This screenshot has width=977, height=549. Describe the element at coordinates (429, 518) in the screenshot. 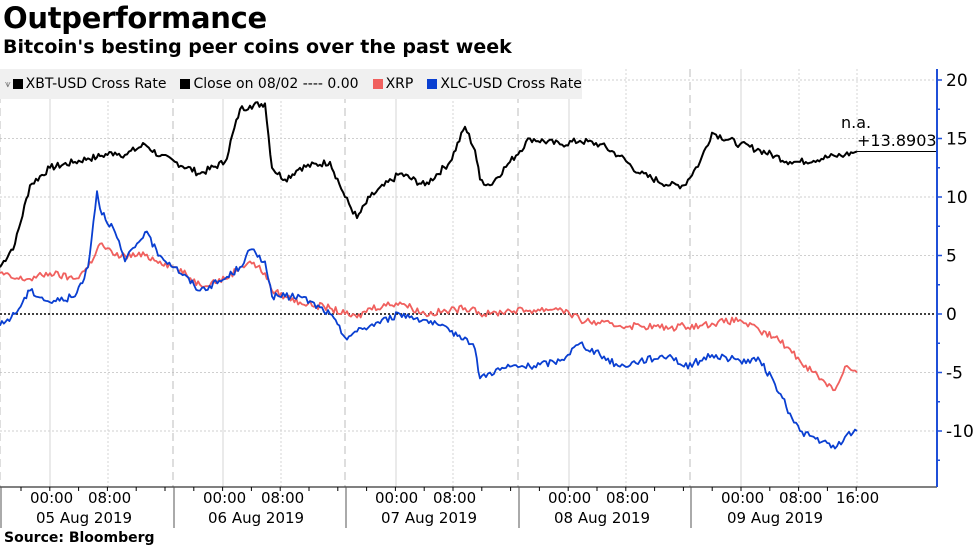

I see `x-date-day3: 07 Aug 2019` at that location.